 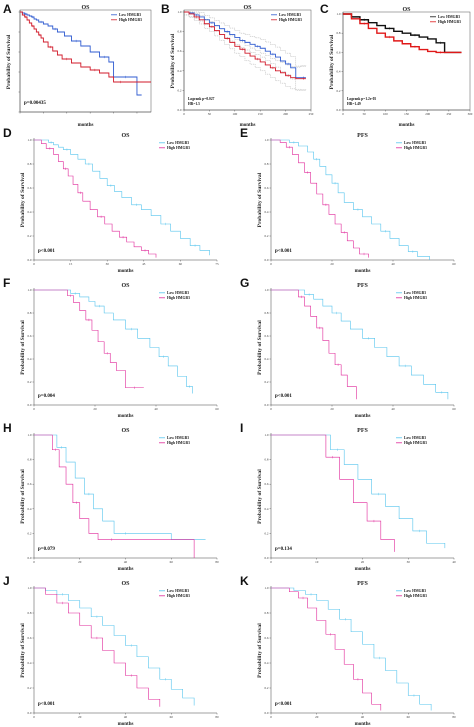 I want to click on panel-letter: A, so click(x=7, y=9).